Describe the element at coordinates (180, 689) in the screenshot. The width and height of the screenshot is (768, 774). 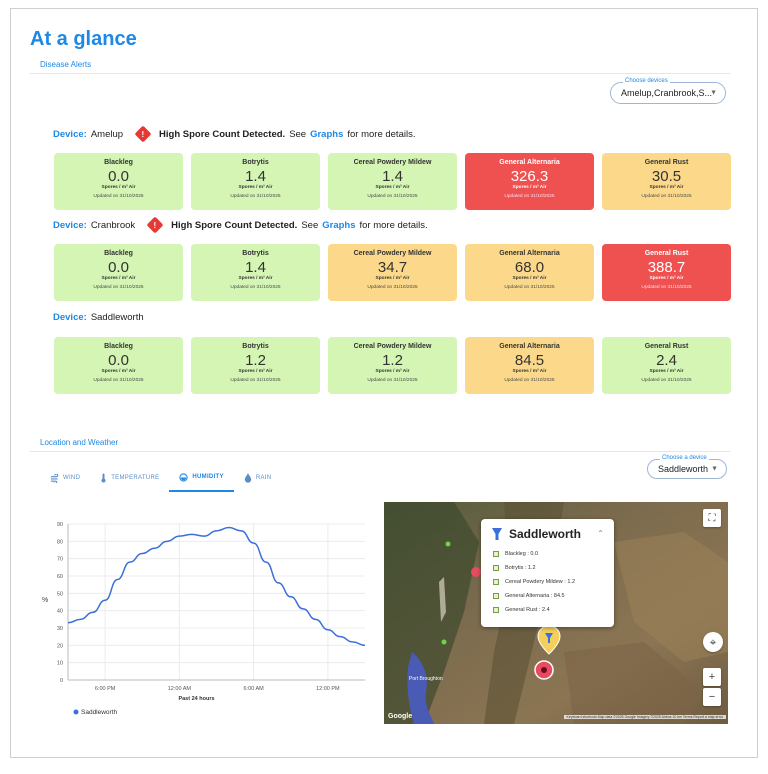
I see `x-tick-label: 12:00 AM` at that location.